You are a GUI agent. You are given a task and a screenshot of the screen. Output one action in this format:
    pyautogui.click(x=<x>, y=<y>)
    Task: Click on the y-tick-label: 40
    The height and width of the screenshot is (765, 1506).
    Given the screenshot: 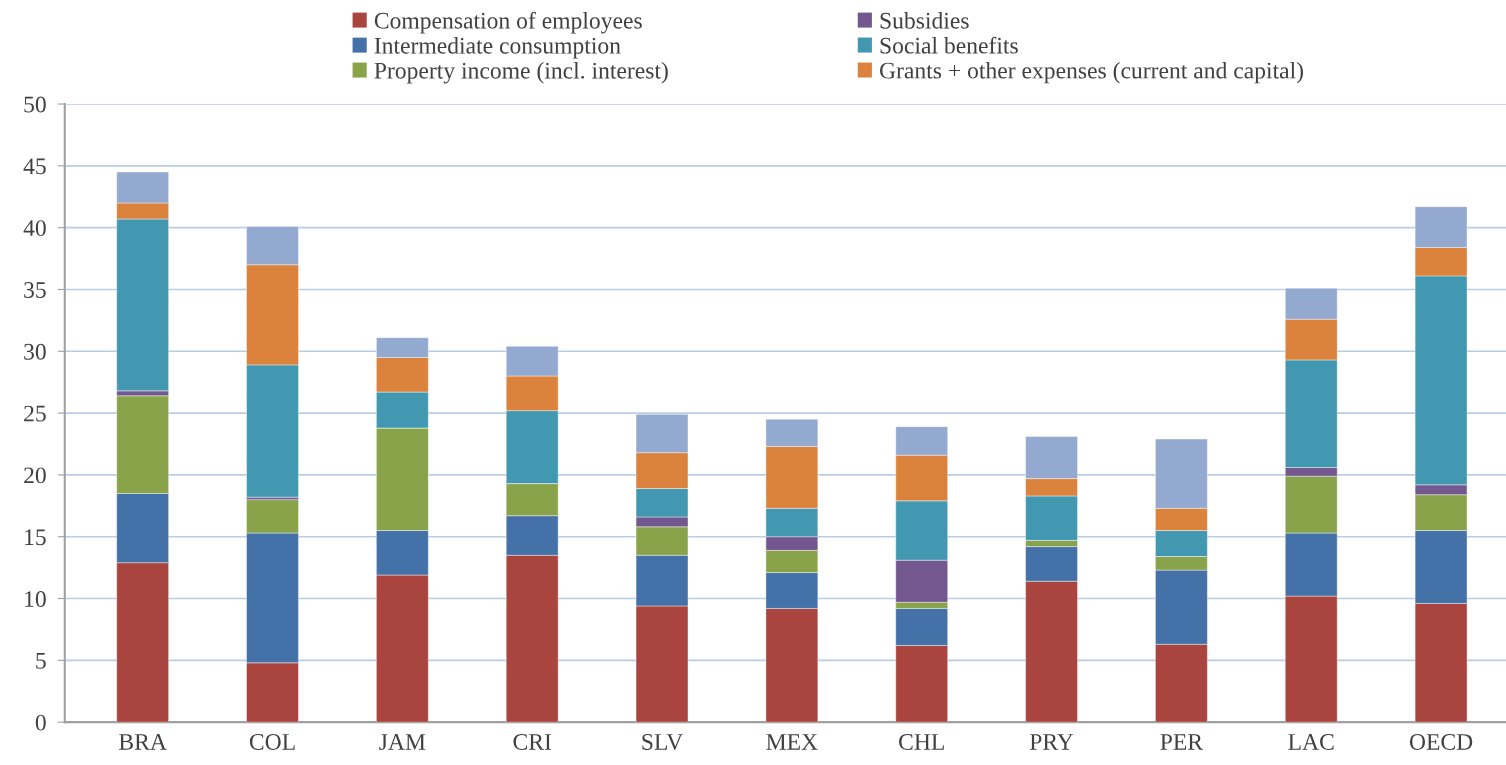 What is the action you would take?
    pyautogui.click(x=34, y=228)
    